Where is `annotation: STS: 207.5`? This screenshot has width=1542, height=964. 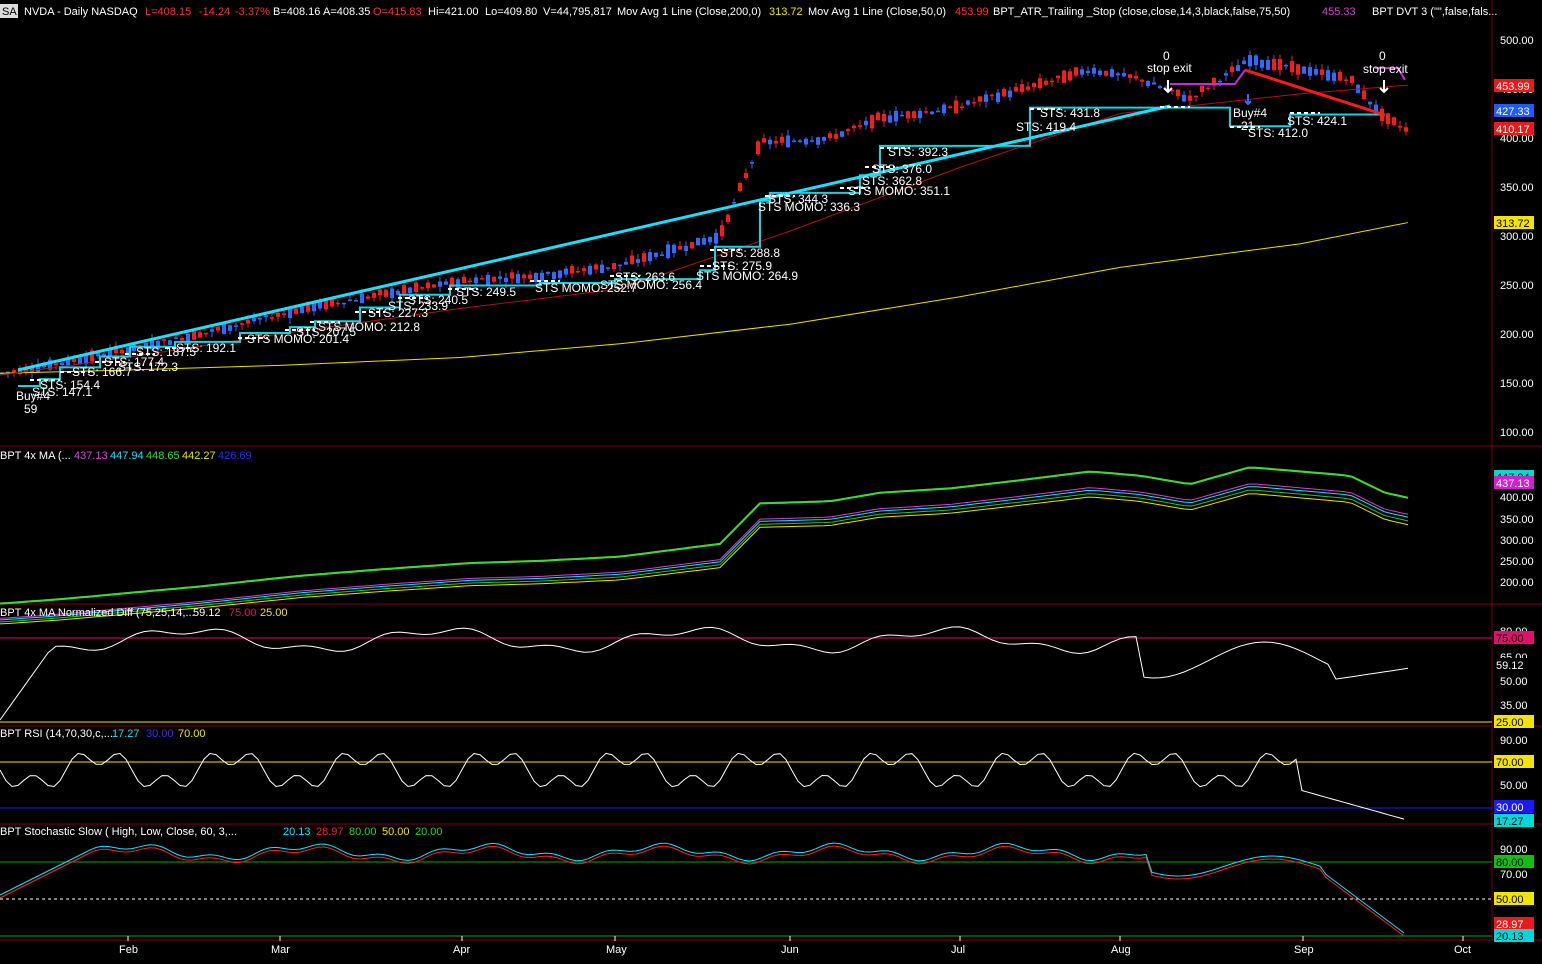 annotation: STS: 207.5 is located at coordinates (326, 332).